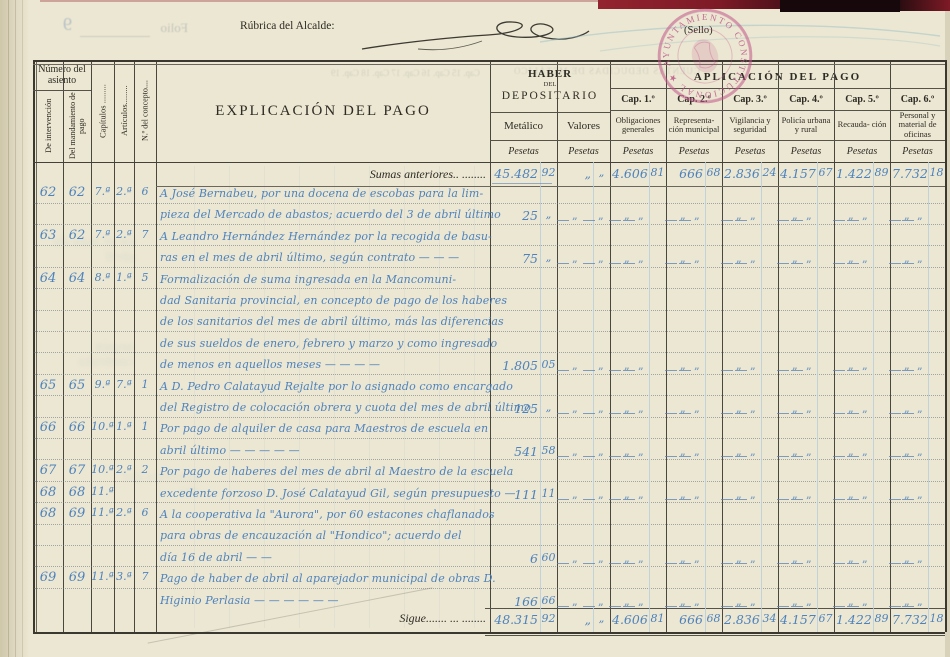  Describe the element at coordinates (145, 234) in the screenshot. I see `asiento-number: 7` at that location.